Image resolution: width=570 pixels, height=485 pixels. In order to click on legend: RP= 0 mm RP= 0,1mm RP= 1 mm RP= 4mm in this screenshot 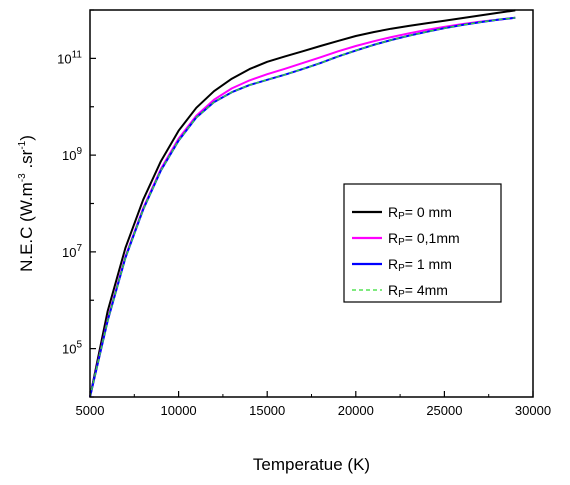, I will do `click(422, 243)`.